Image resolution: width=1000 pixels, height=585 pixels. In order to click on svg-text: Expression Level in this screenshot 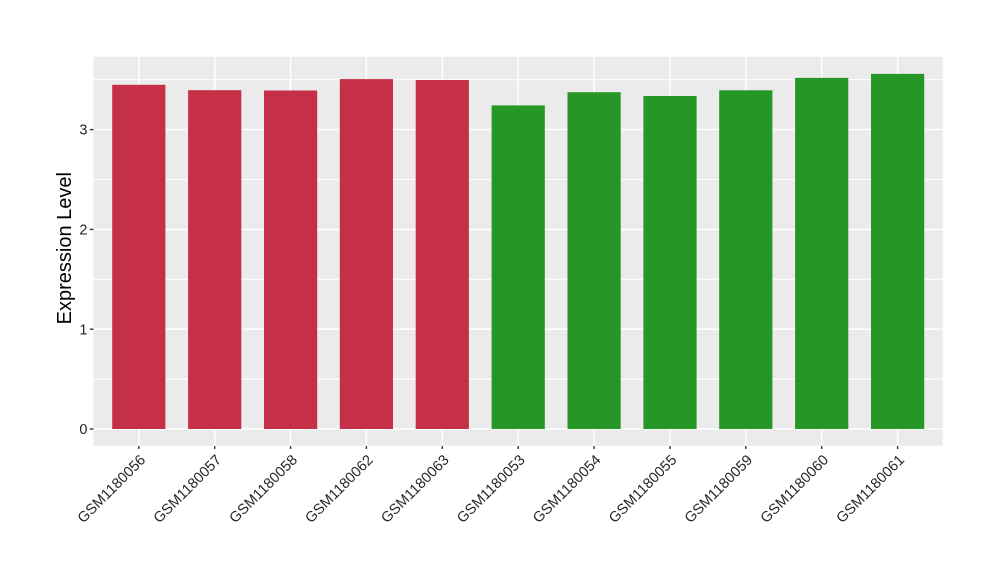, I will do `click(65, 248)`.